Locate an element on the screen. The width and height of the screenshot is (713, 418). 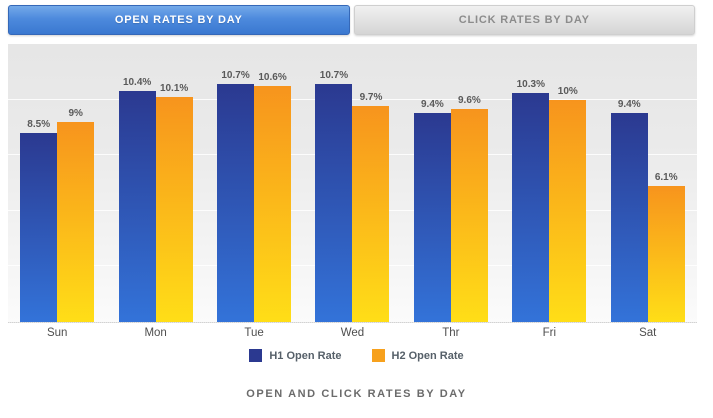
x-axis-labels: Sun Mon Tue Wed Thr Fri Sat is located at coordinates (352, 333).